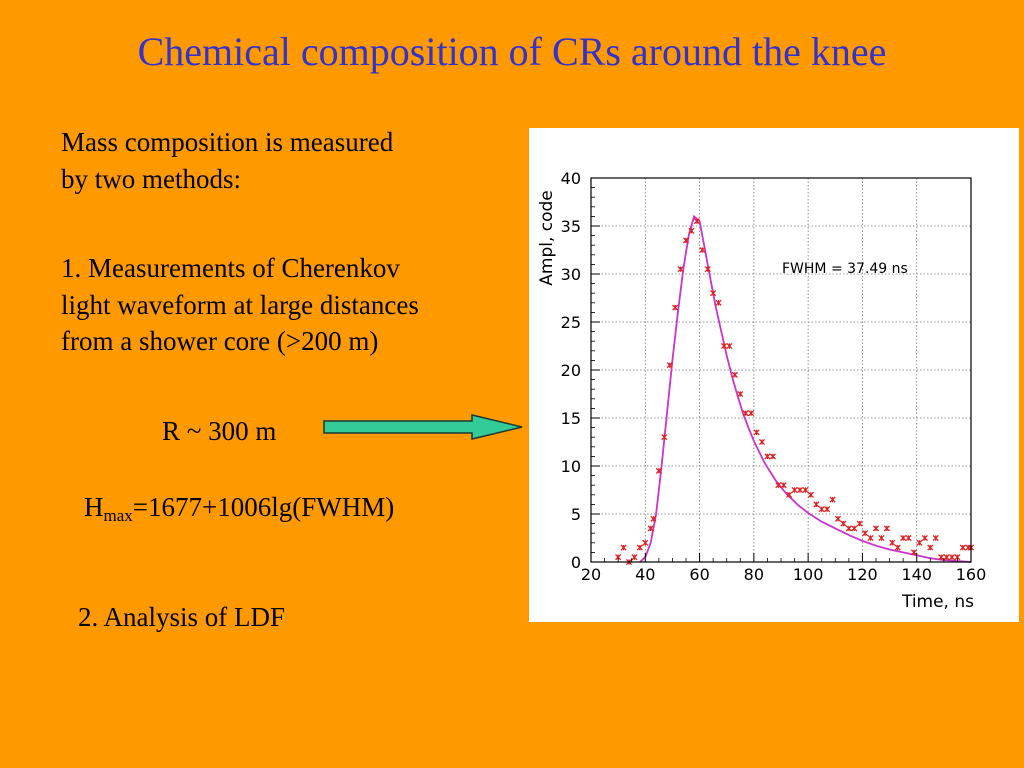  I want to click on y-tick-label: 20, so click(571, 370).